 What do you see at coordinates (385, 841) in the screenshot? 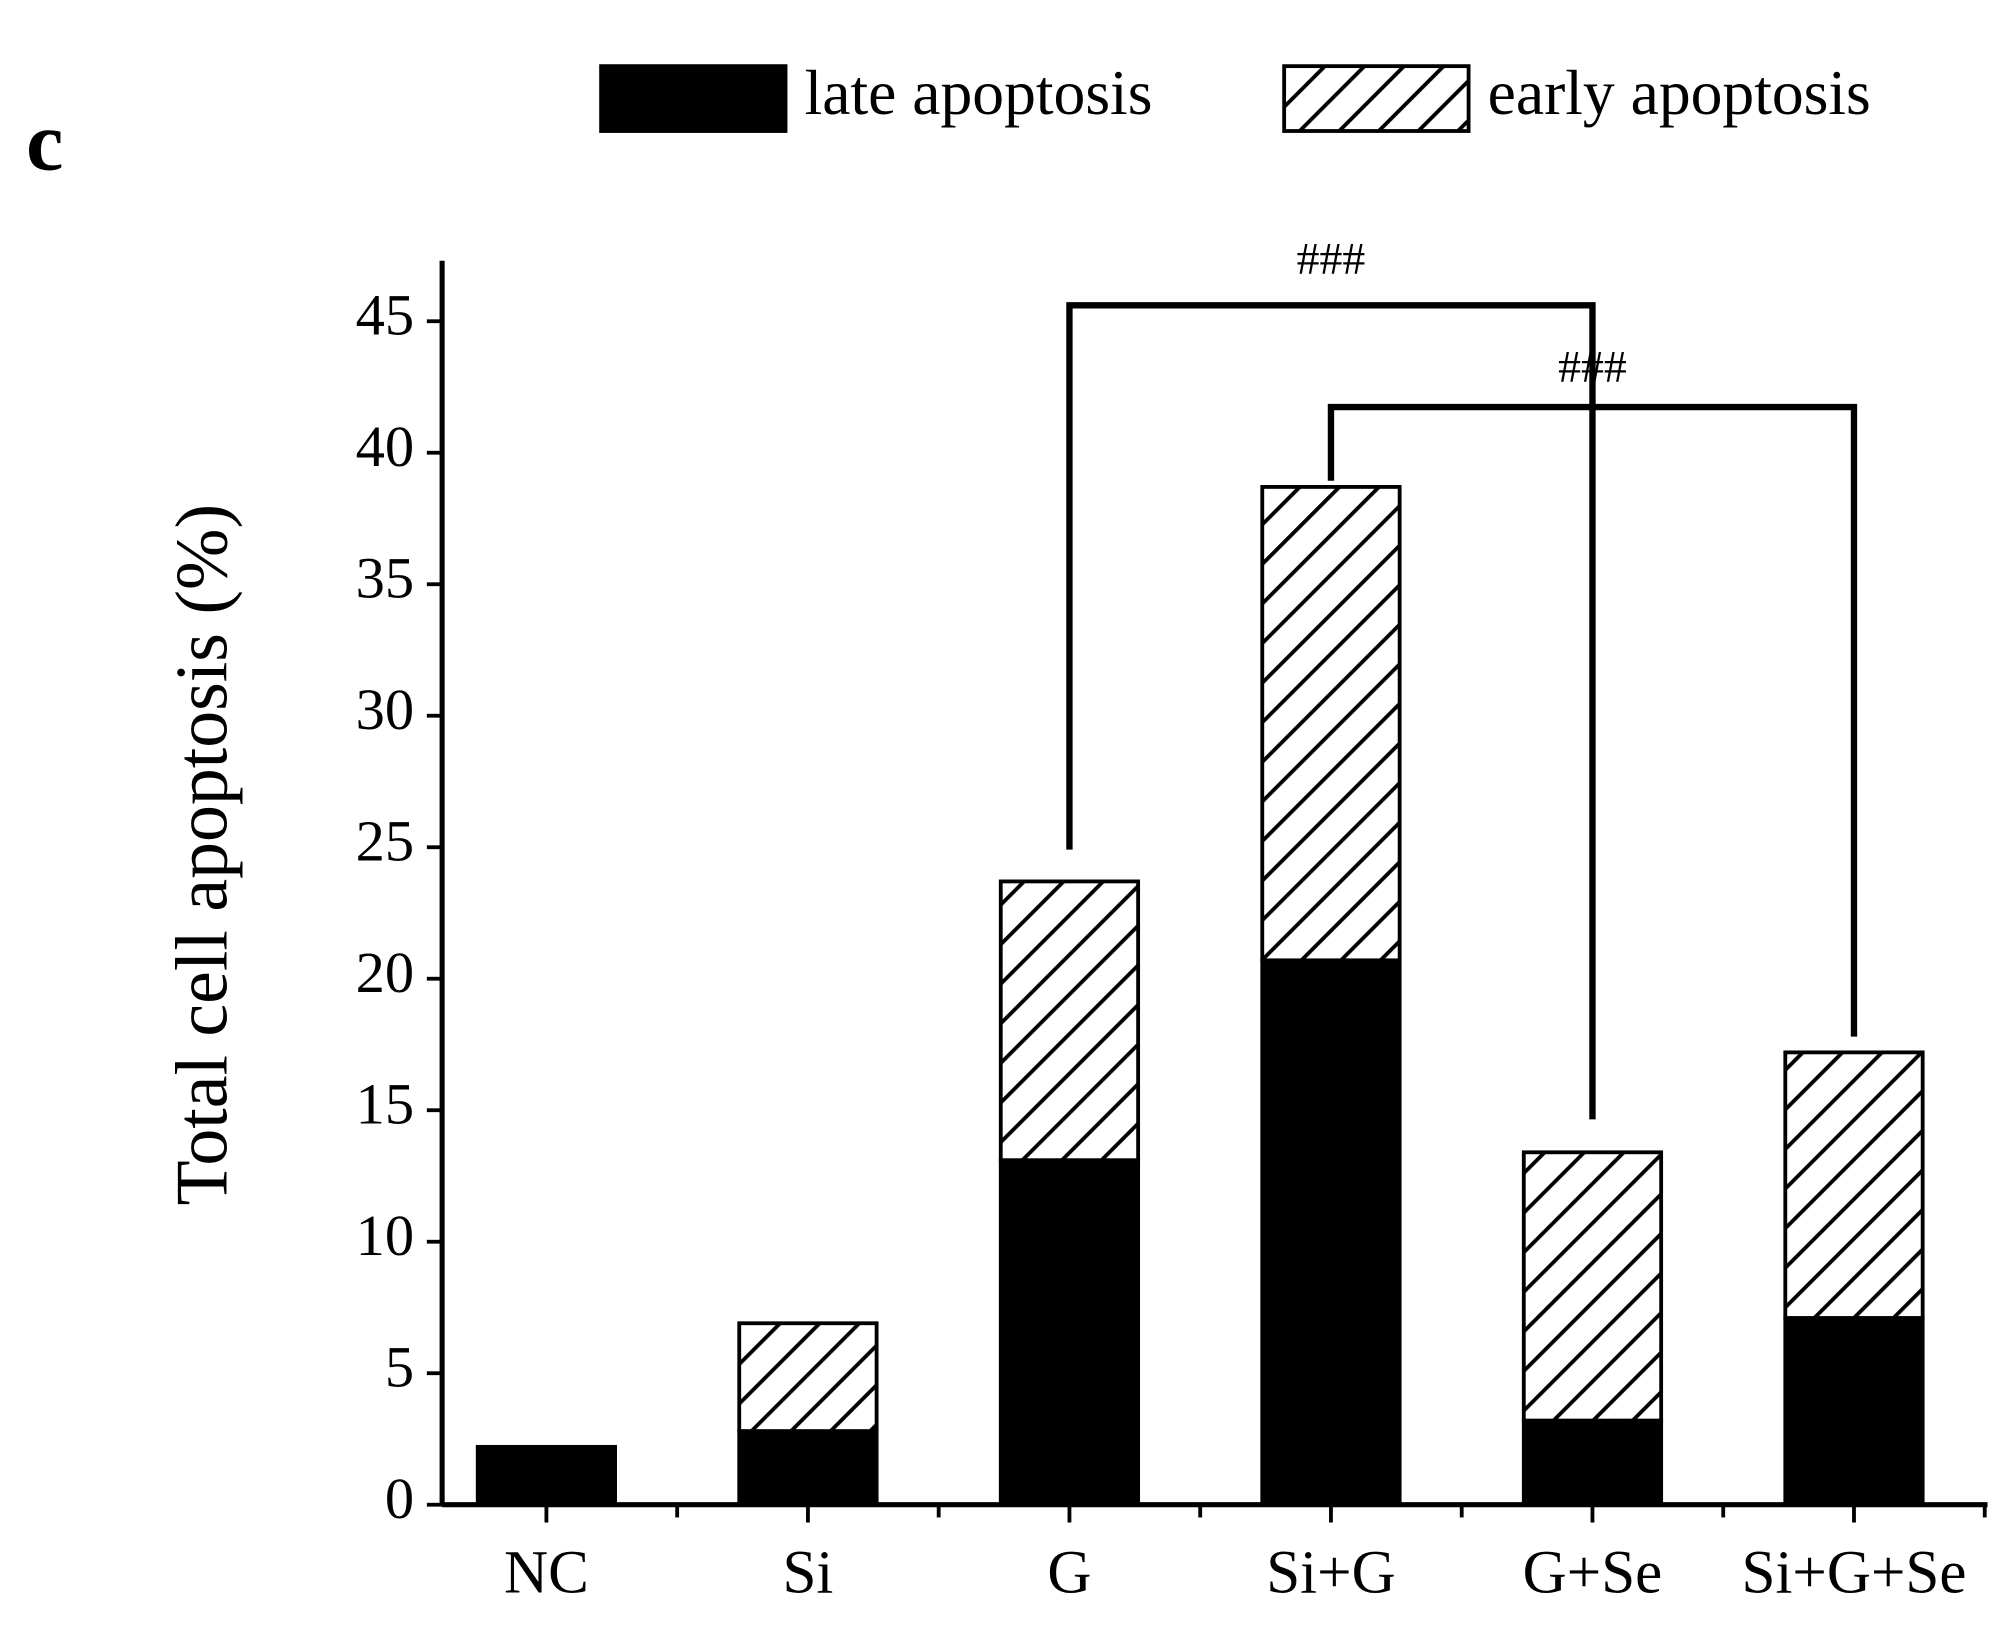
I see `y-tick-label: 25` at bounding box center [385, 841].